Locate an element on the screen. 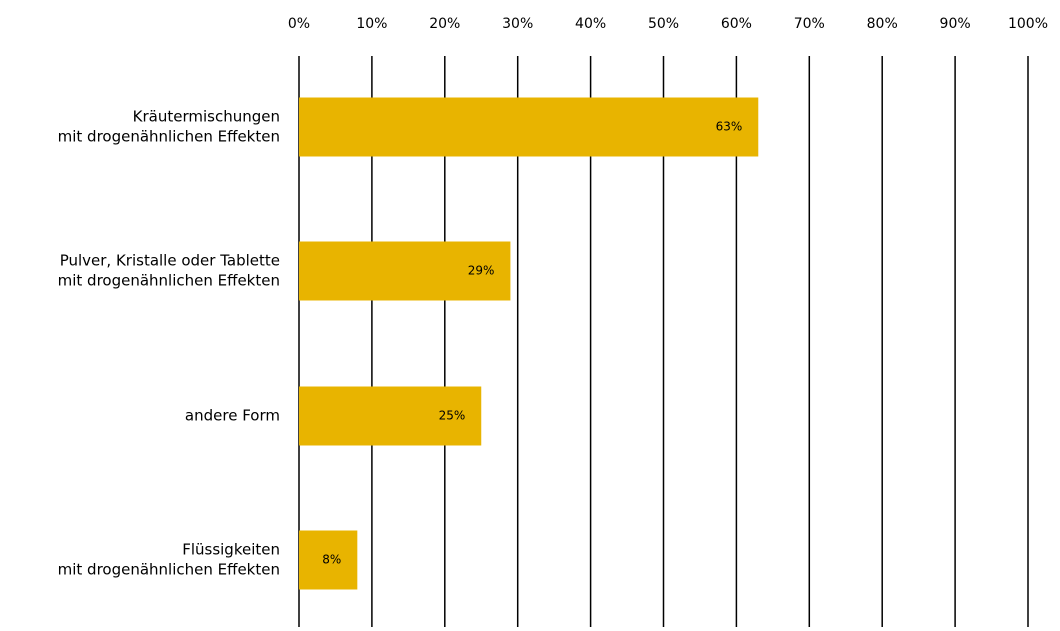 This screenshot has height=631, width=1060. bar-value-label: 63% is located at coordinates (729, 127).